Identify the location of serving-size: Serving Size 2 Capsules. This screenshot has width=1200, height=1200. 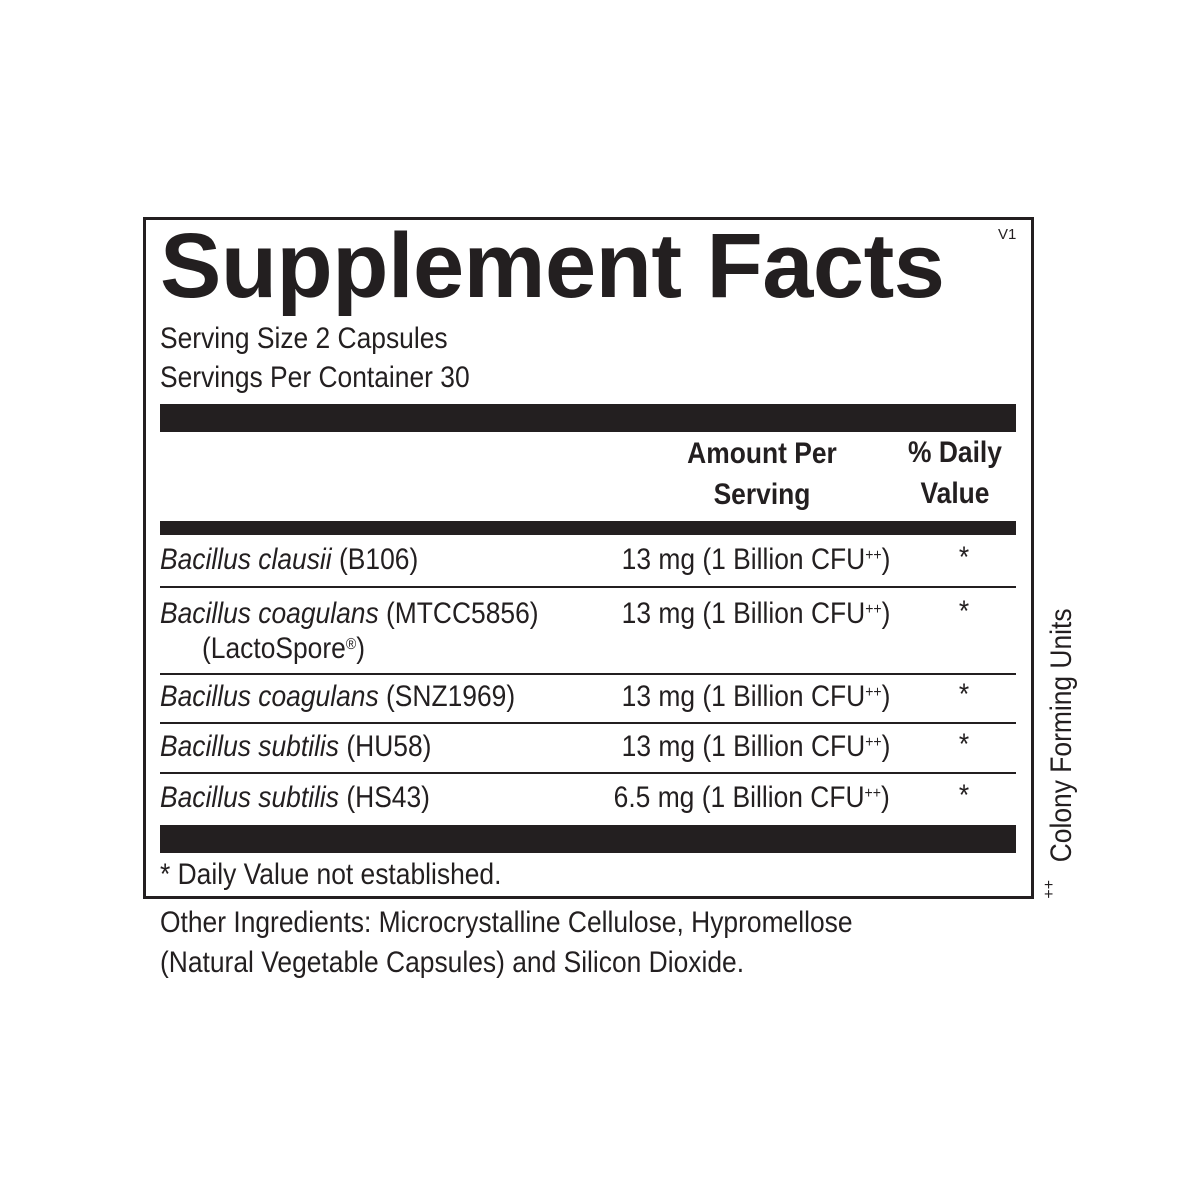
(304, 338).